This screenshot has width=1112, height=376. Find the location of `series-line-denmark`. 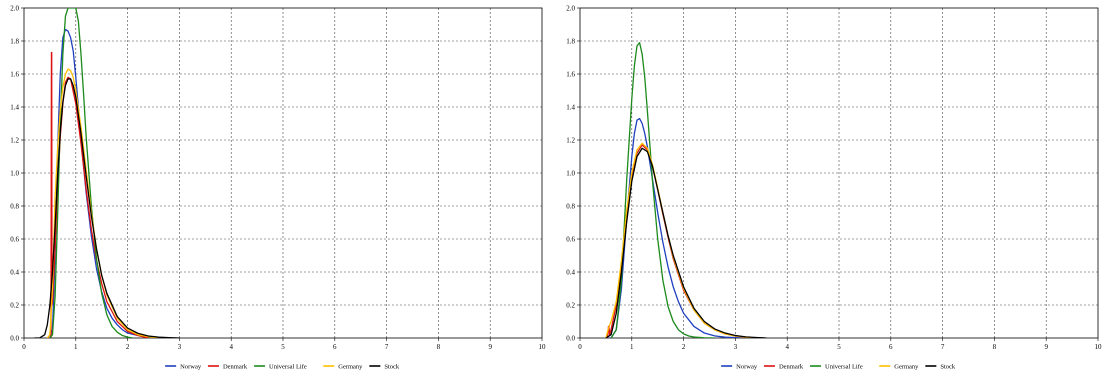

series-line-denmark is located at coordinates (98, 194).